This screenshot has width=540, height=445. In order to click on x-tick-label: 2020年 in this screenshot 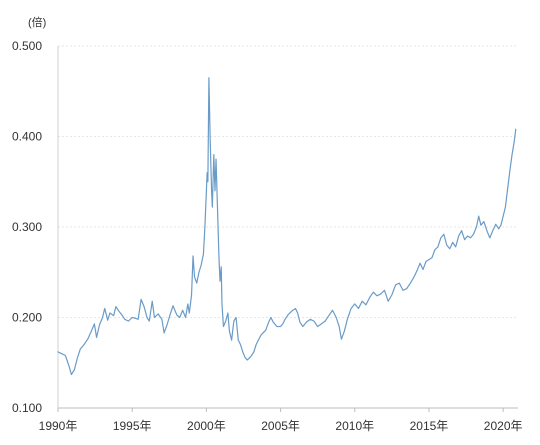, I will do `click(503, 426)`.